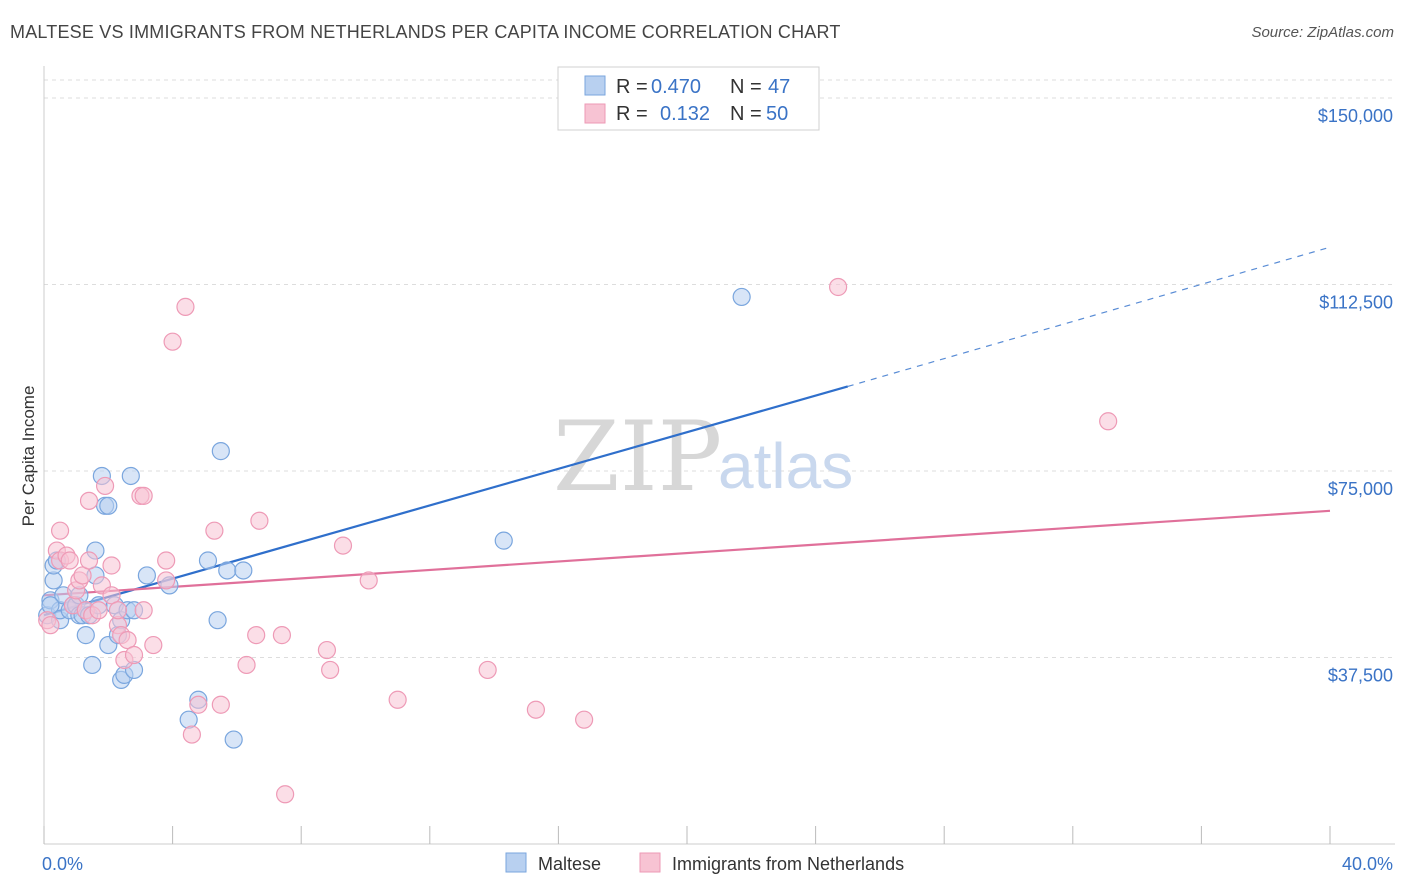 The image size is (1406, 892). What do you see at coordinates (595, 85) in the screenshot?
I see `legend-swatch-maltese` at bounding box center [595, 85].